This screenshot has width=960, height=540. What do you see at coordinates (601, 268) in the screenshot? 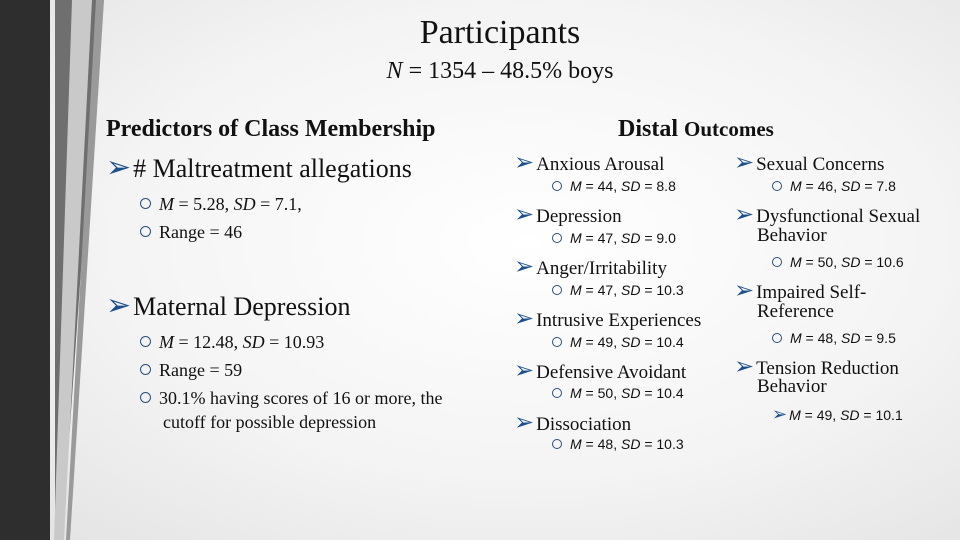
I see `outcome-label: Anger/Irritability` at bounding box center [601, 268].